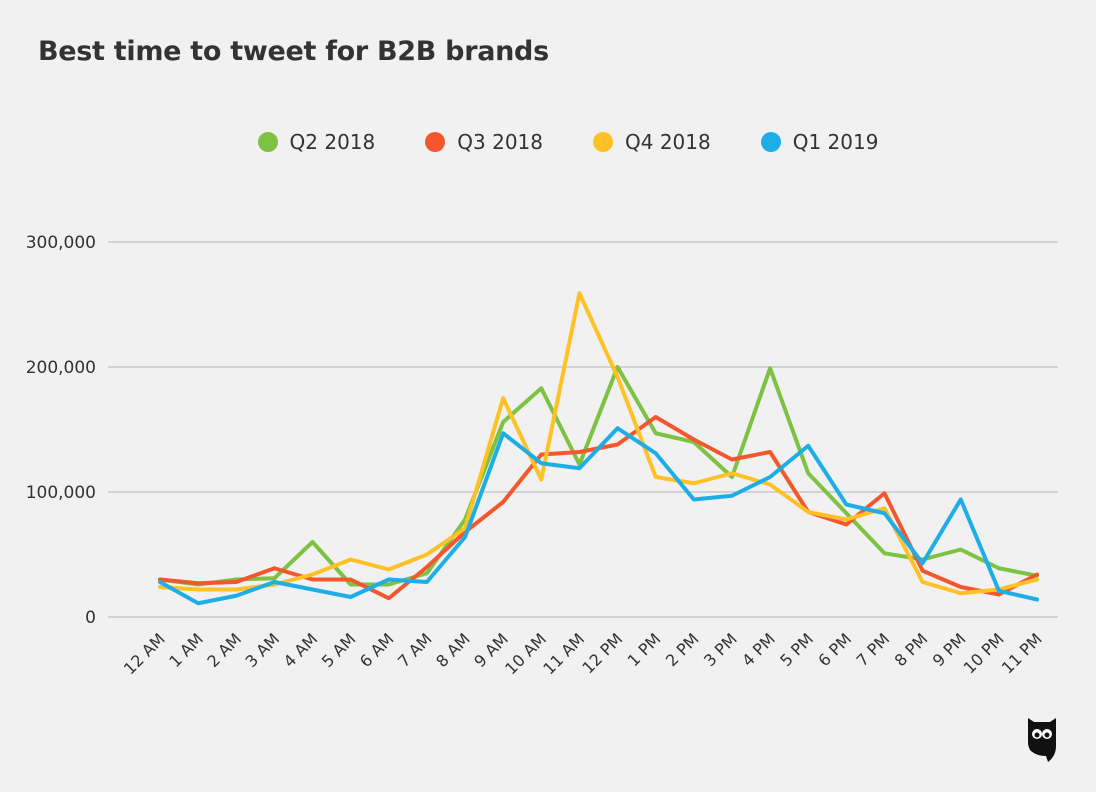  What do you see at coordinates (293, 51) in the screenshot?
I see `chart-title: Best time to tweet for B2B brands` at bounding box center [293, 51].